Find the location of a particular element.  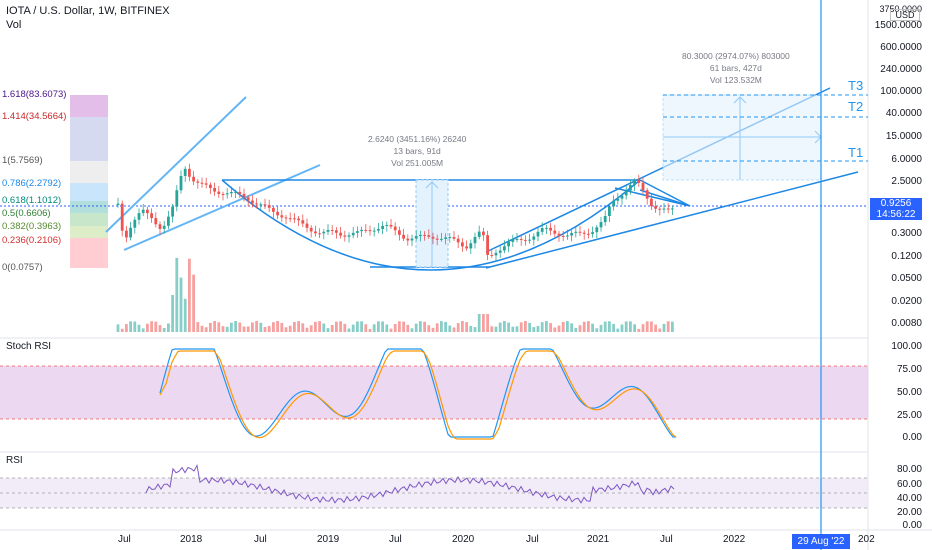

currency-badge: USD is located at coordinates (905, 15).